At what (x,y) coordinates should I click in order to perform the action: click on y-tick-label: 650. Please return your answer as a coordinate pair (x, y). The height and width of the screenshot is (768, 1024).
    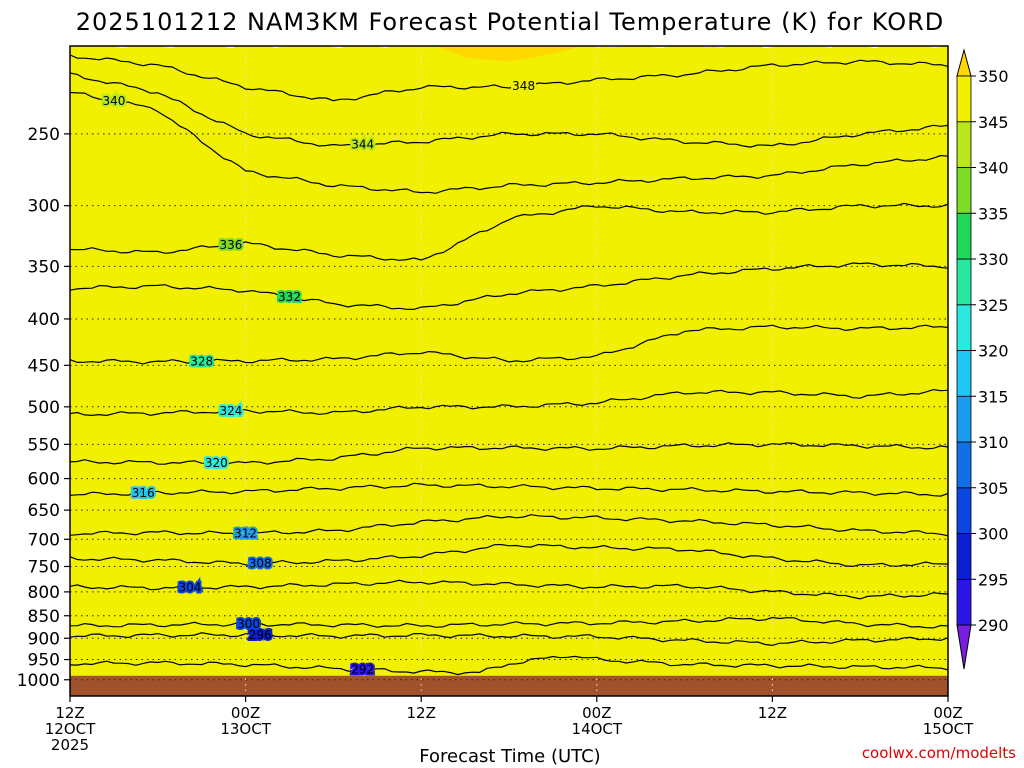
    Looking at the image, I should click on (44, 511).